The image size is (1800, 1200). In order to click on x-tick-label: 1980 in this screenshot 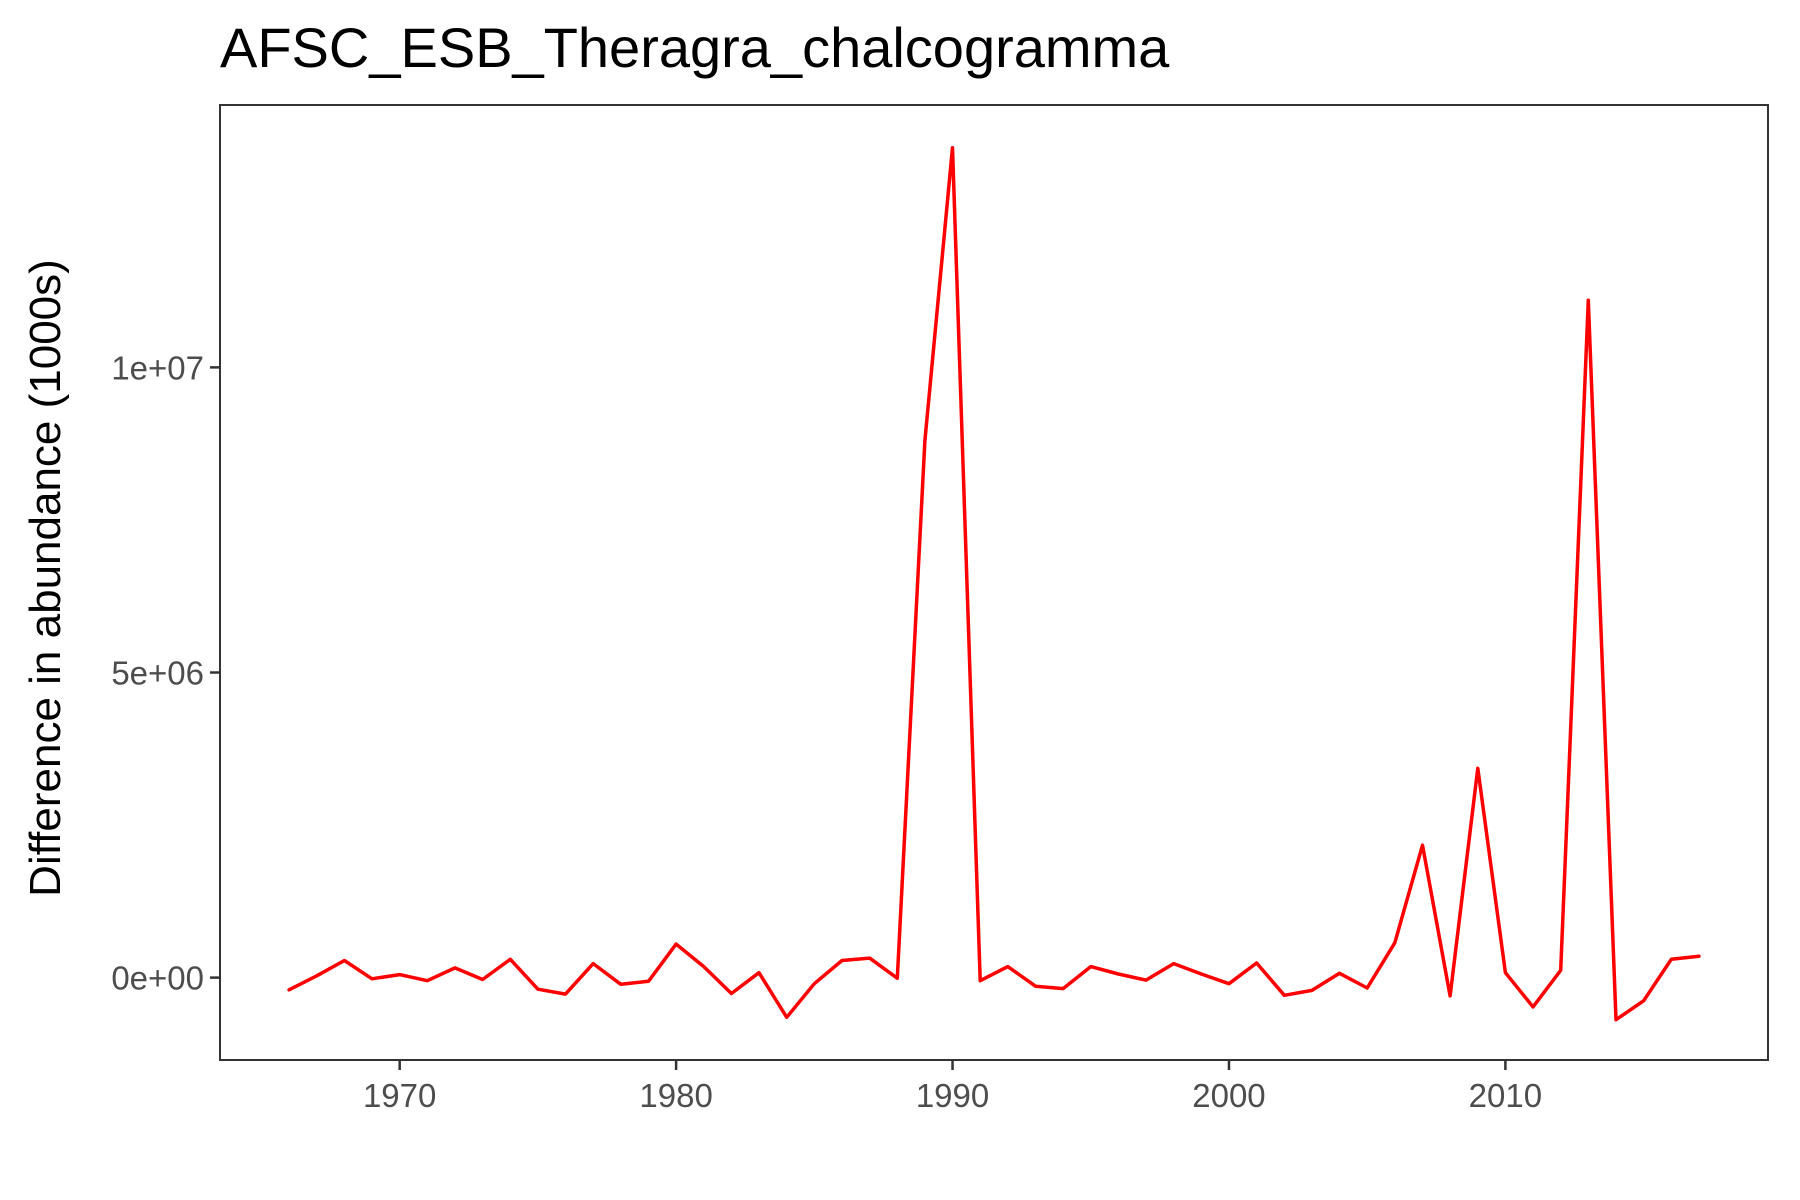, I will do `click(675, 1095)`.